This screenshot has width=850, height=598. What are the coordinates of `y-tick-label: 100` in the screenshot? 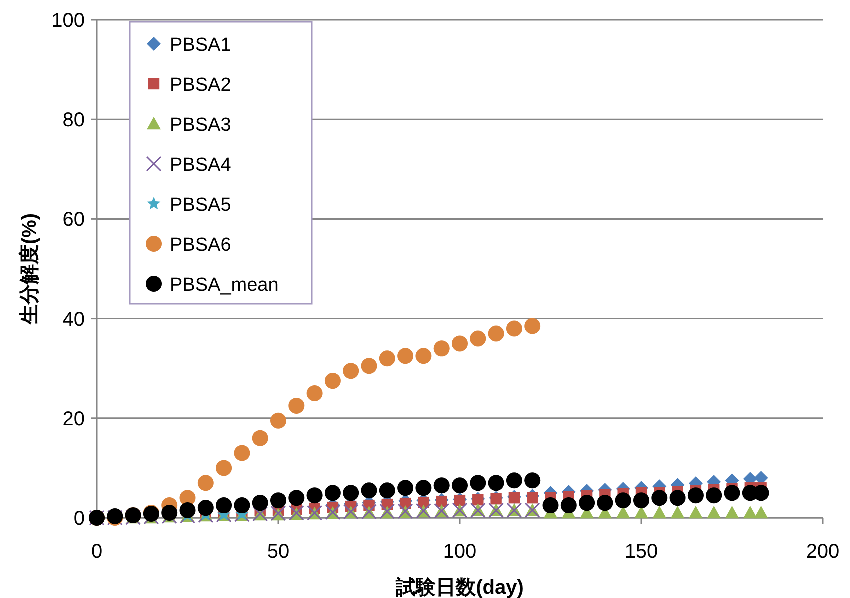 It's located at (68, 21).